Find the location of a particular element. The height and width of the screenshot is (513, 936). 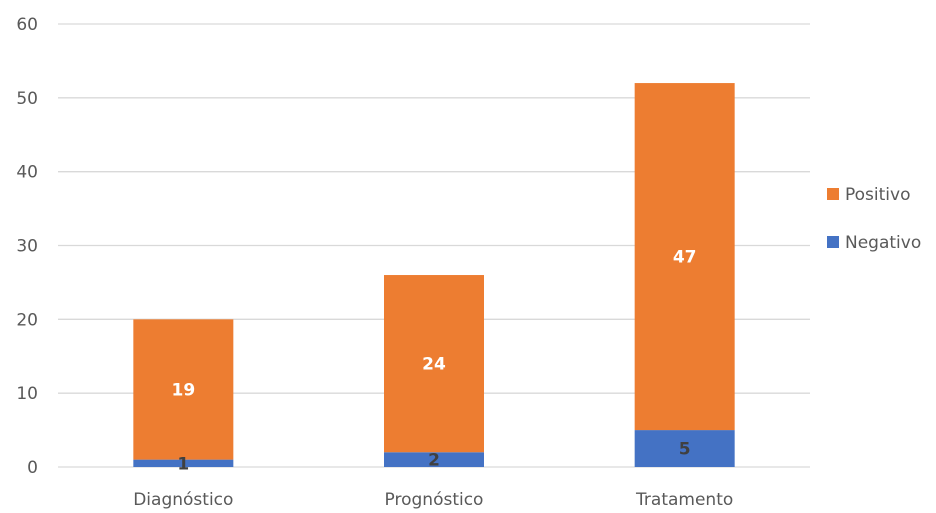

x-category-label: Tratamento is located at coordinates (684, 500).